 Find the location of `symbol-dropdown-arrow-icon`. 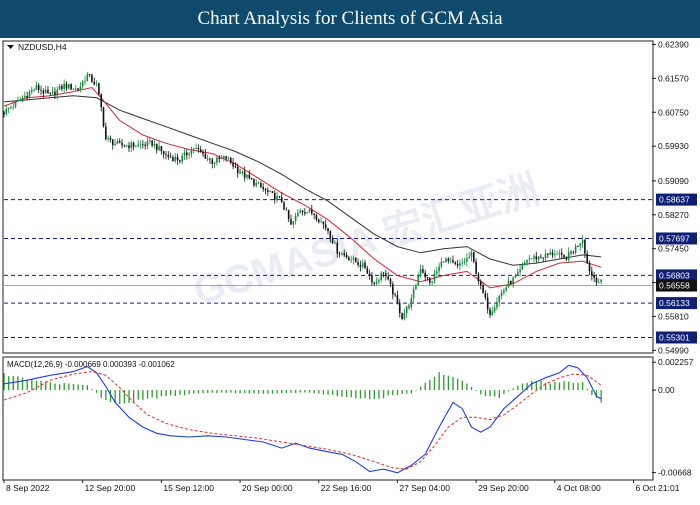

symbol-dropdown-arrow-icon is located at coordinates (10, 47).